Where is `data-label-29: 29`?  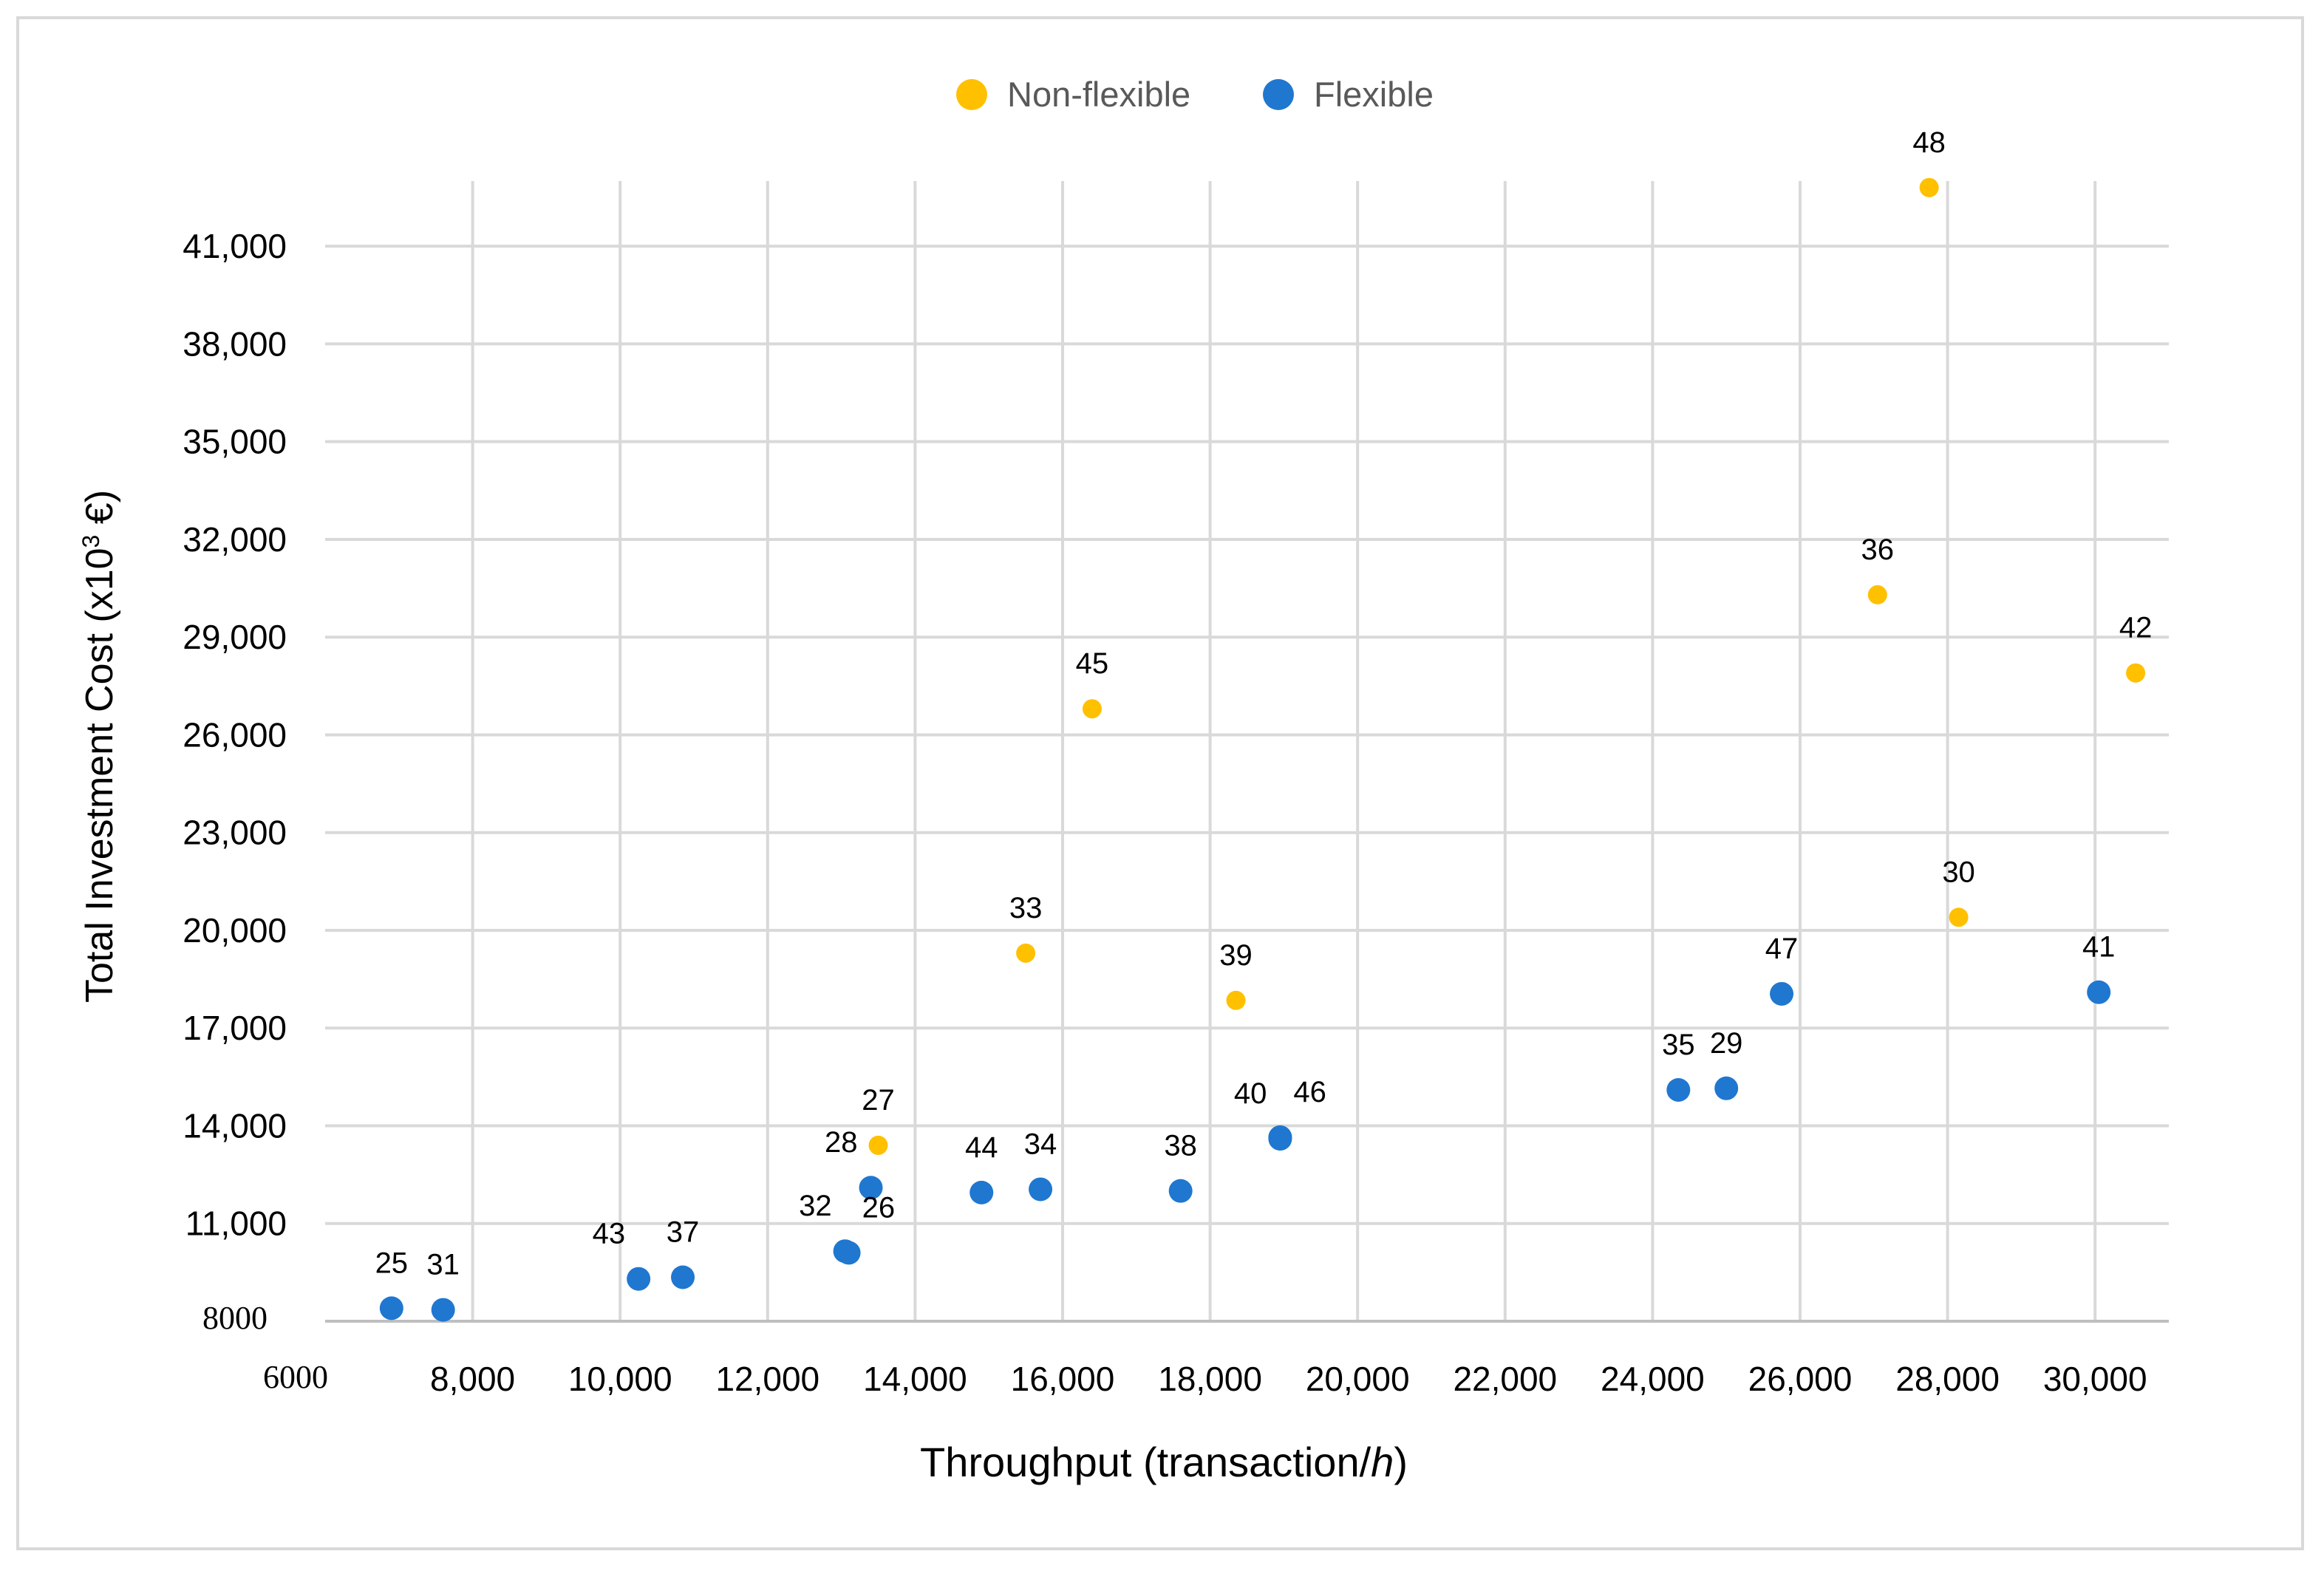
data-label-29: 29 is located at coordinates (1726, 1043).